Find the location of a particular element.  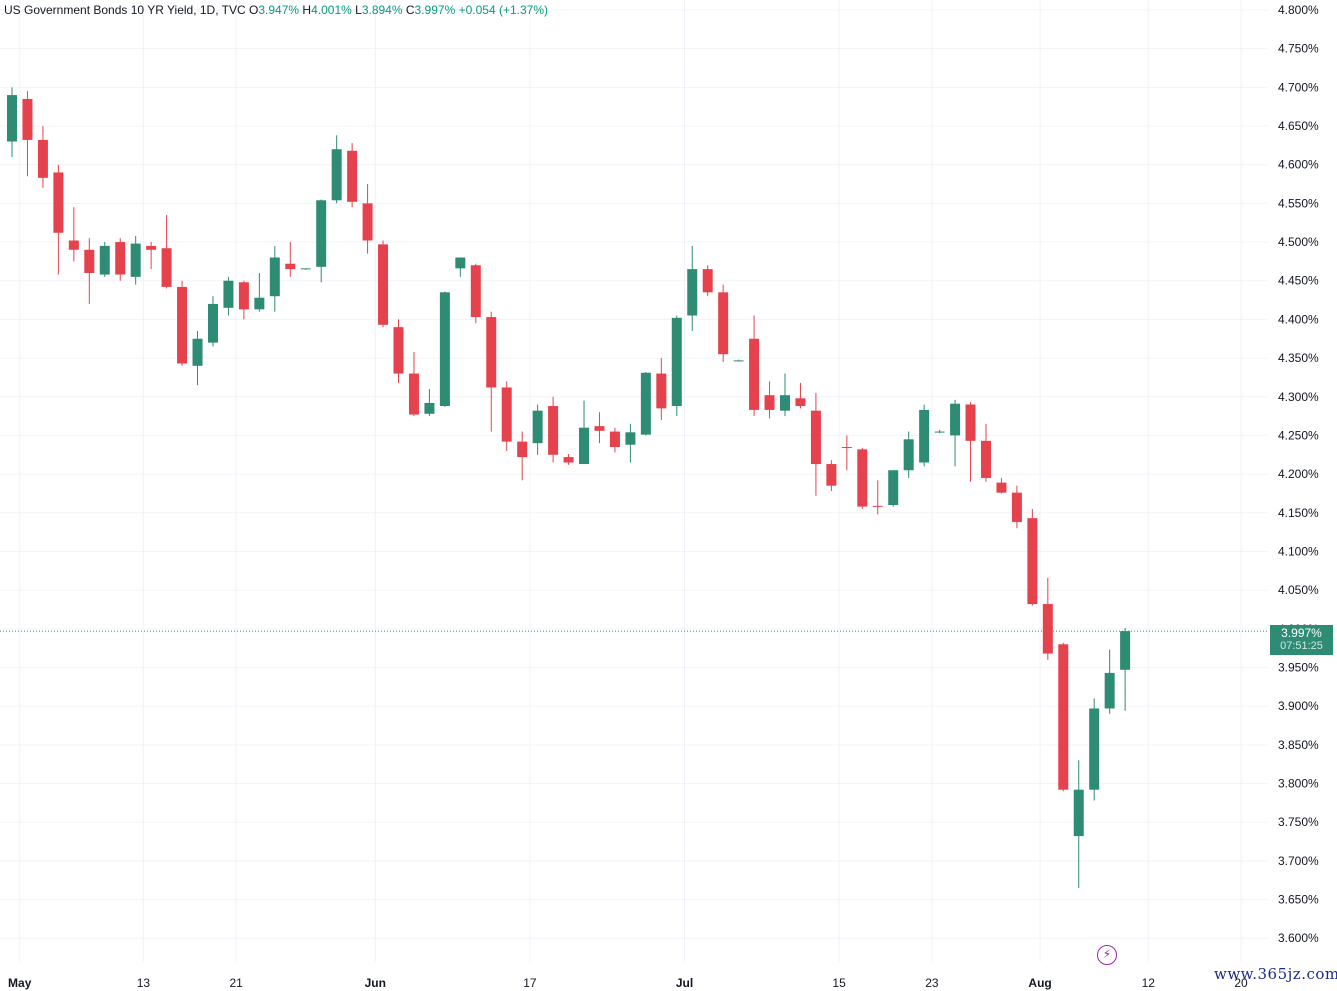

y-tick-label: 3.850% is located at coordinates (1298, 745).